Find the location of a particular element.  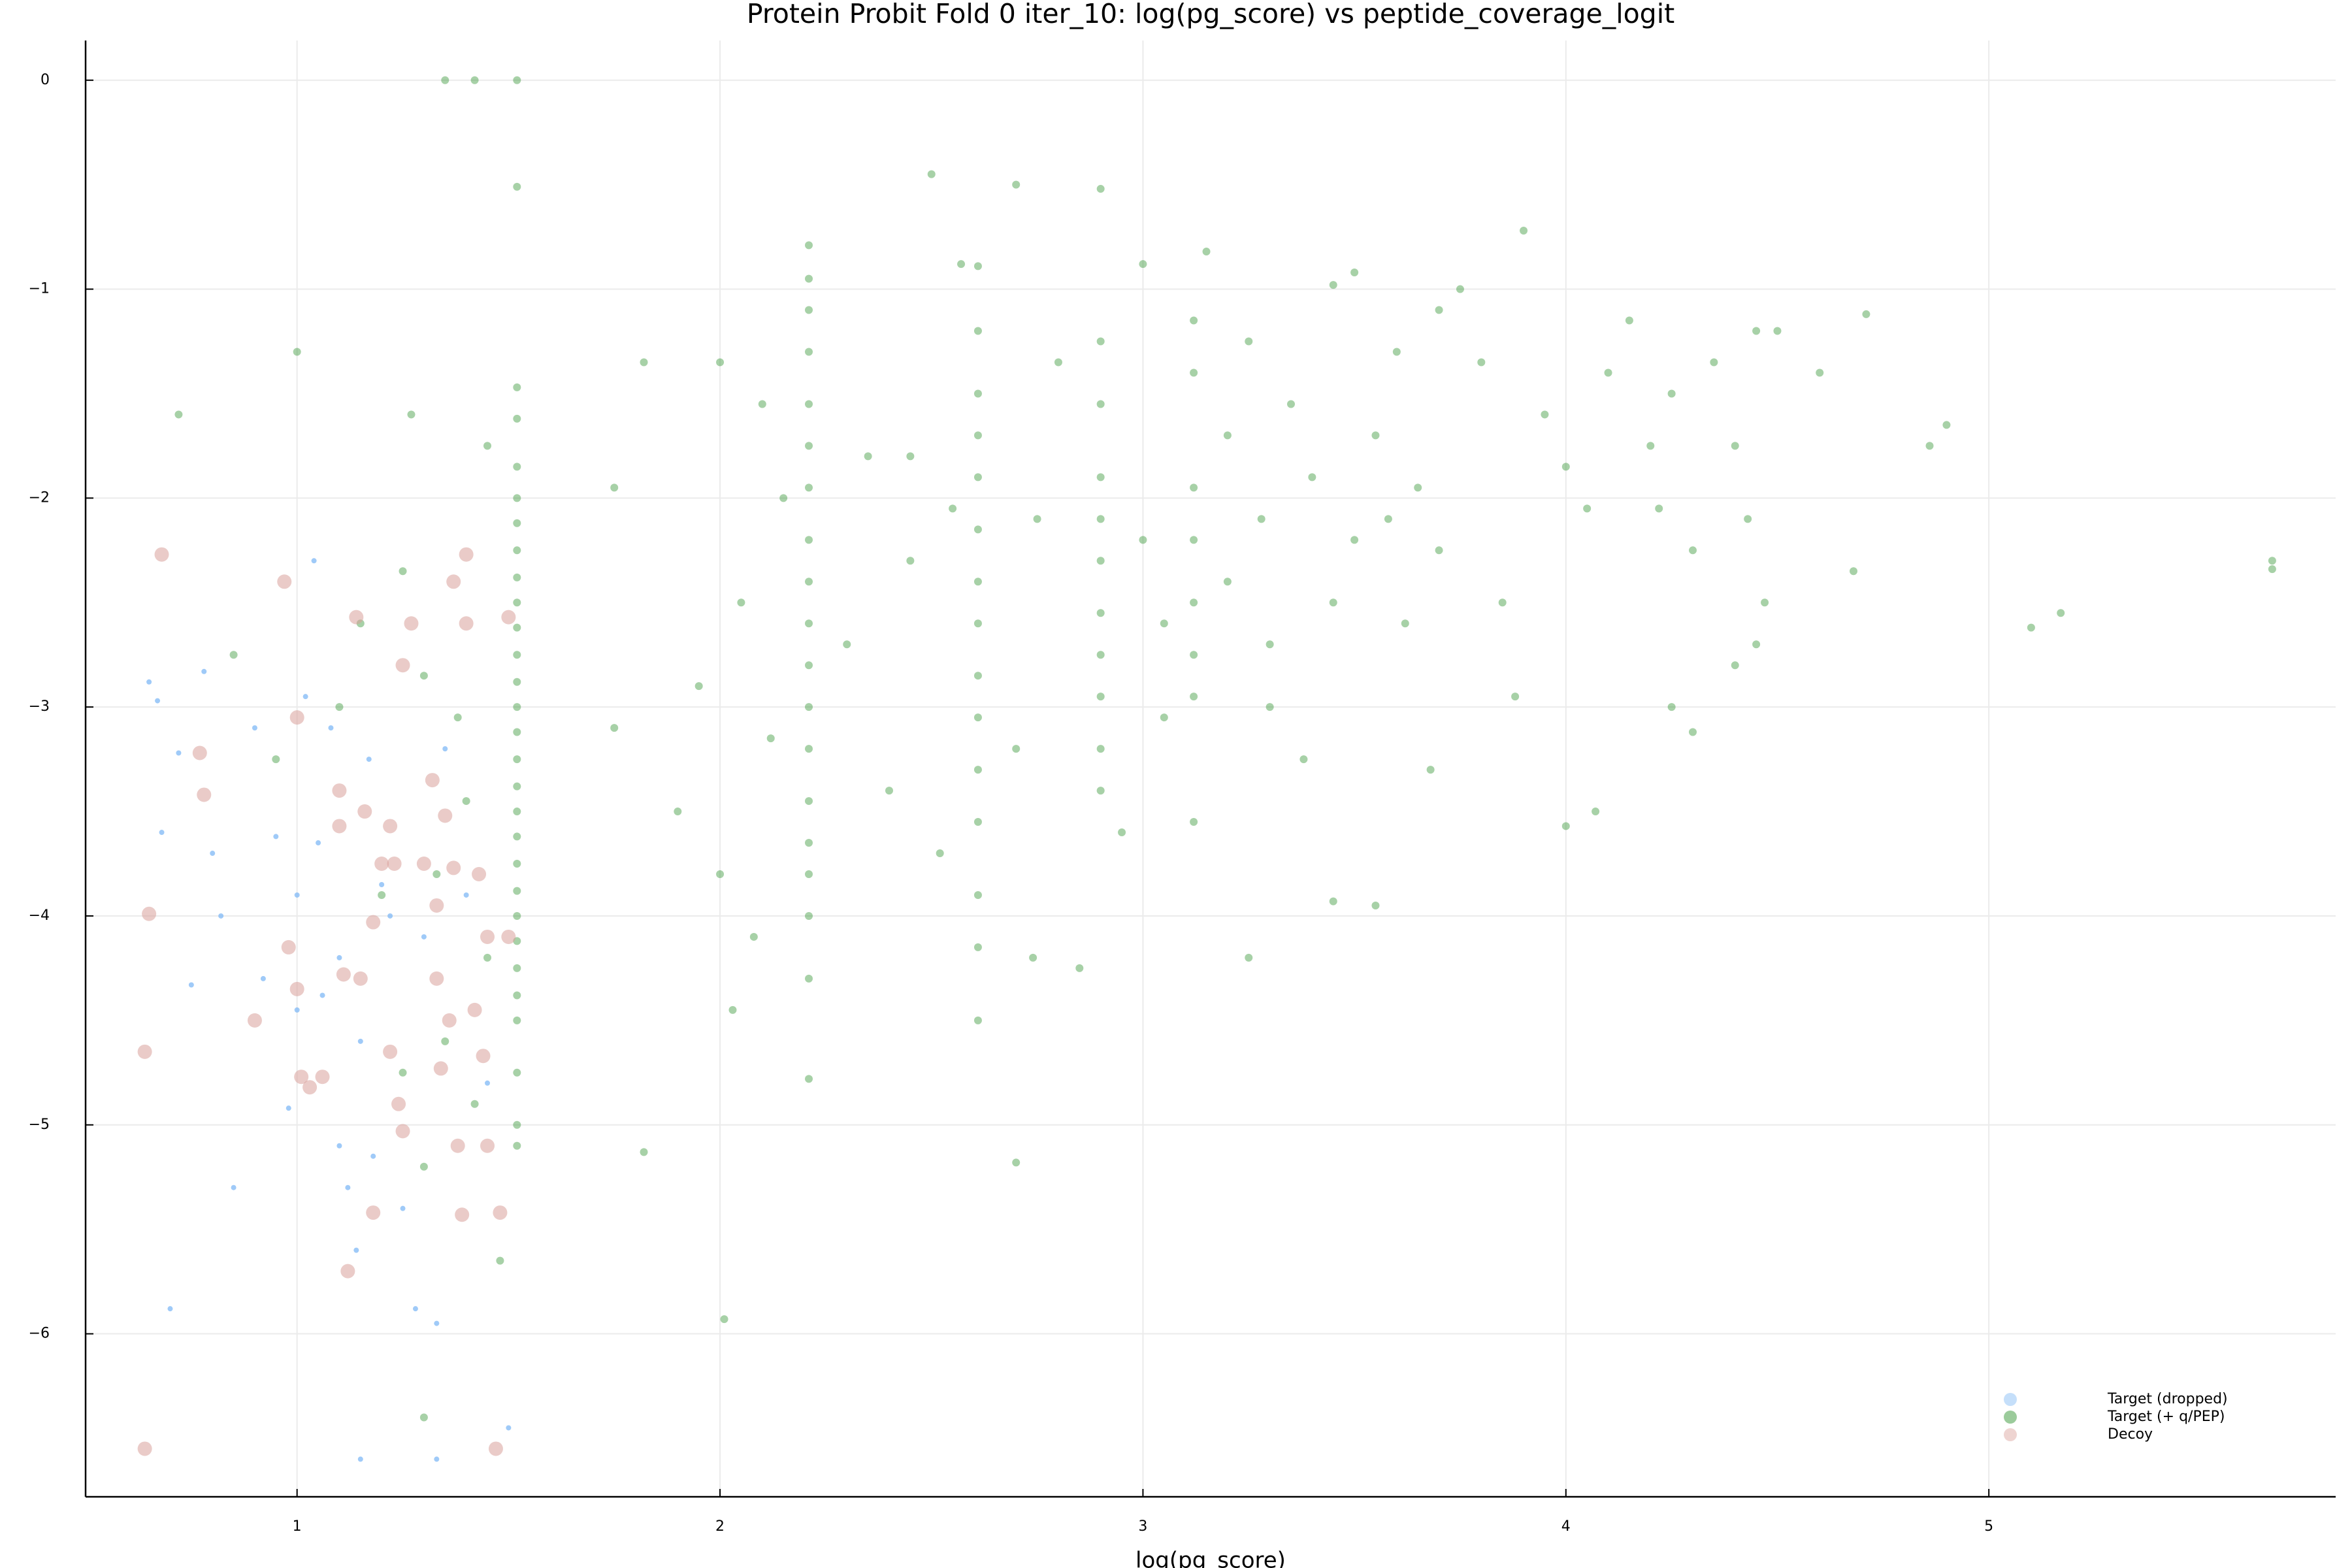

y-tick-label: −4 is located at coordinates (39, 915).